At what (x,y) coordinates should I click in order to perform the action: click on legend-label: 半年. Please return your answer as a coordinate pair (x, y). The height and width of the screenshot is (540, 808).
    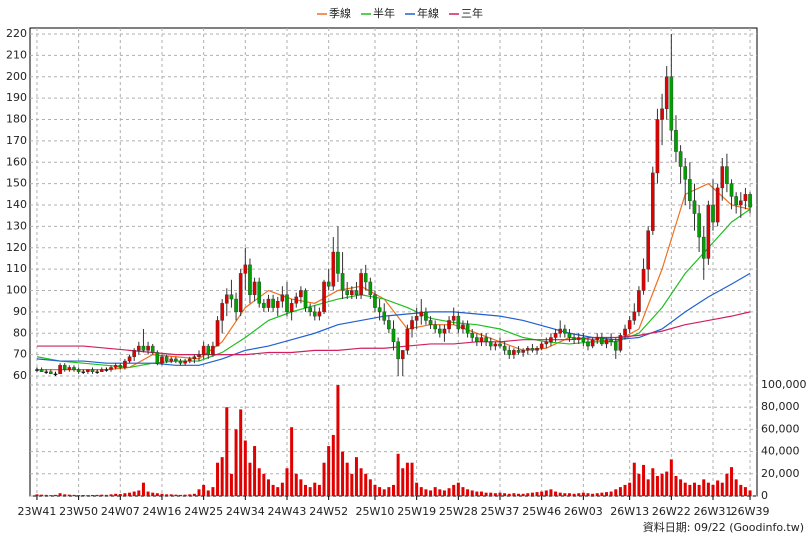
    Looking at the image, I should click on (384, 13).